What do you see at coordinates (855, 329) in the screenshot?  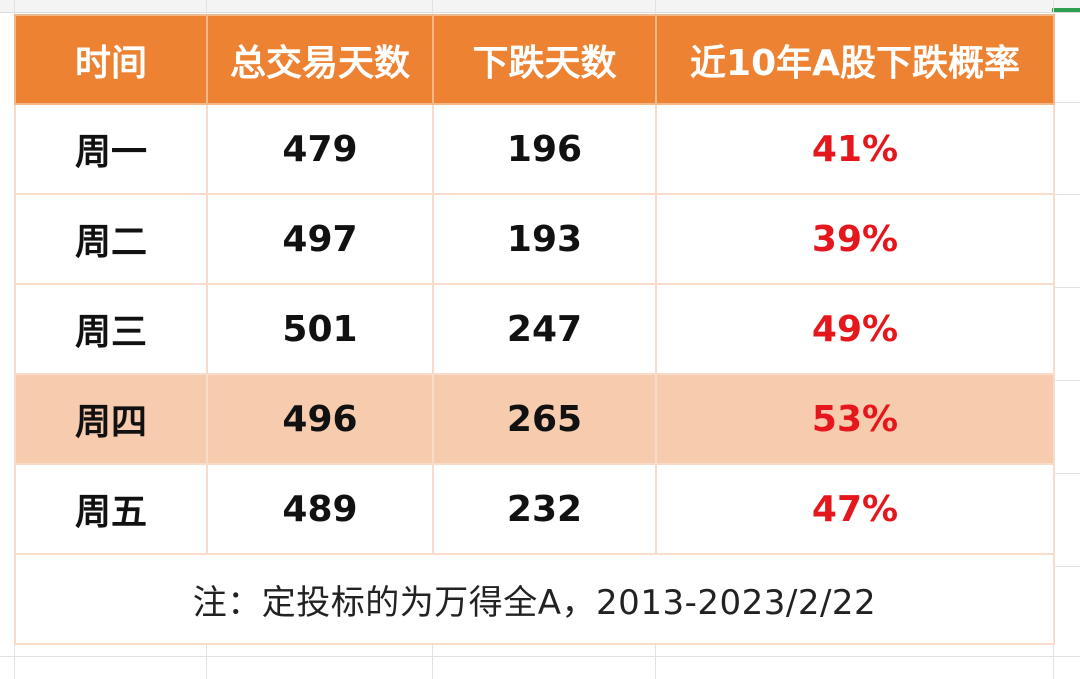 I see `cell-probability: 49%` at bounding box center [855, 329].